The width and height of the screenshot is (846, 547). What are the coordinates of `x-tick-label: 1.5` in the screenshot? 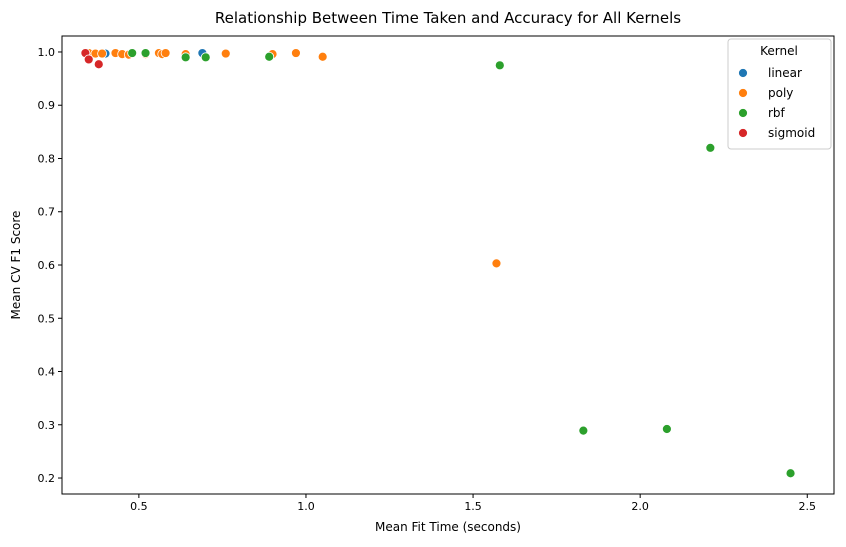 It's located at (473, 506).